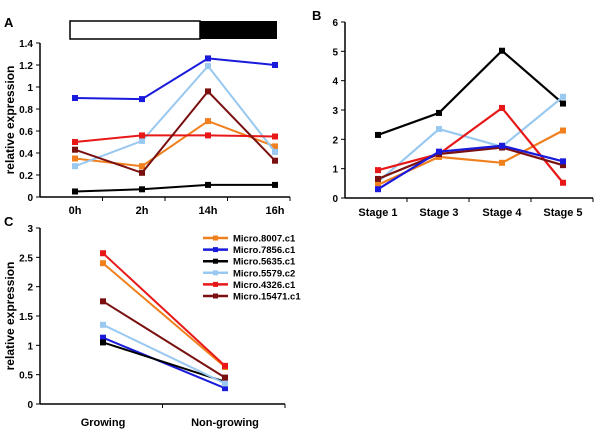 The image size is (600, 434). Describe the element at coordinates (26, 66) in the screenshot. I see `y-tick-label: 1.2` at that location.